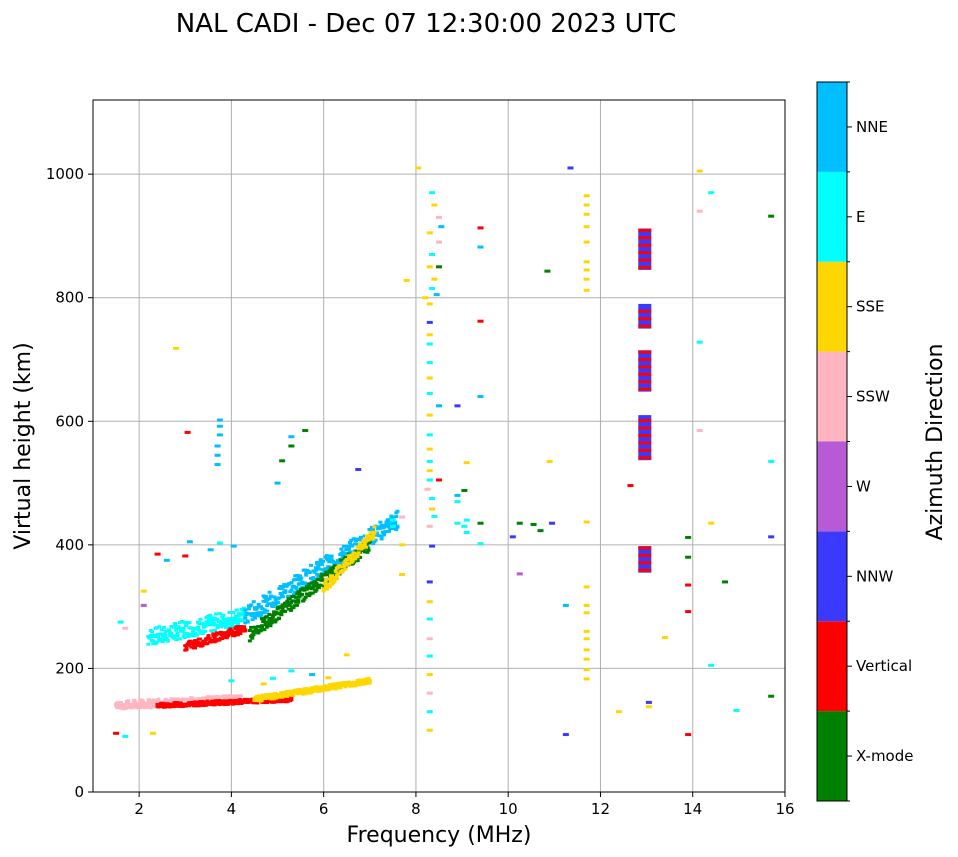 This screenshot has height=857, width=958. I want to click on y-tick-label: 200, so click(69, 668).